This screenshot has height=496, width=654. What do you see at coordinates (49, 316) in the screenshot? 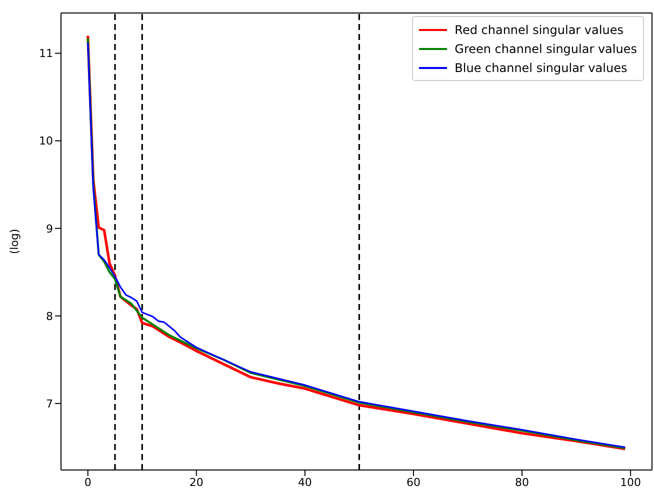
I see `y-tick-label: 8` at bounding box center [49, 316].